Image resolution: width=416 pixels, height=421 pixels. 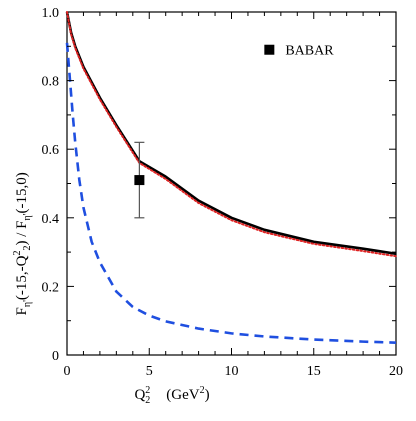 I want to click on x-axis-label: Q2 2 (GeV2), so click(x=171, y=395).